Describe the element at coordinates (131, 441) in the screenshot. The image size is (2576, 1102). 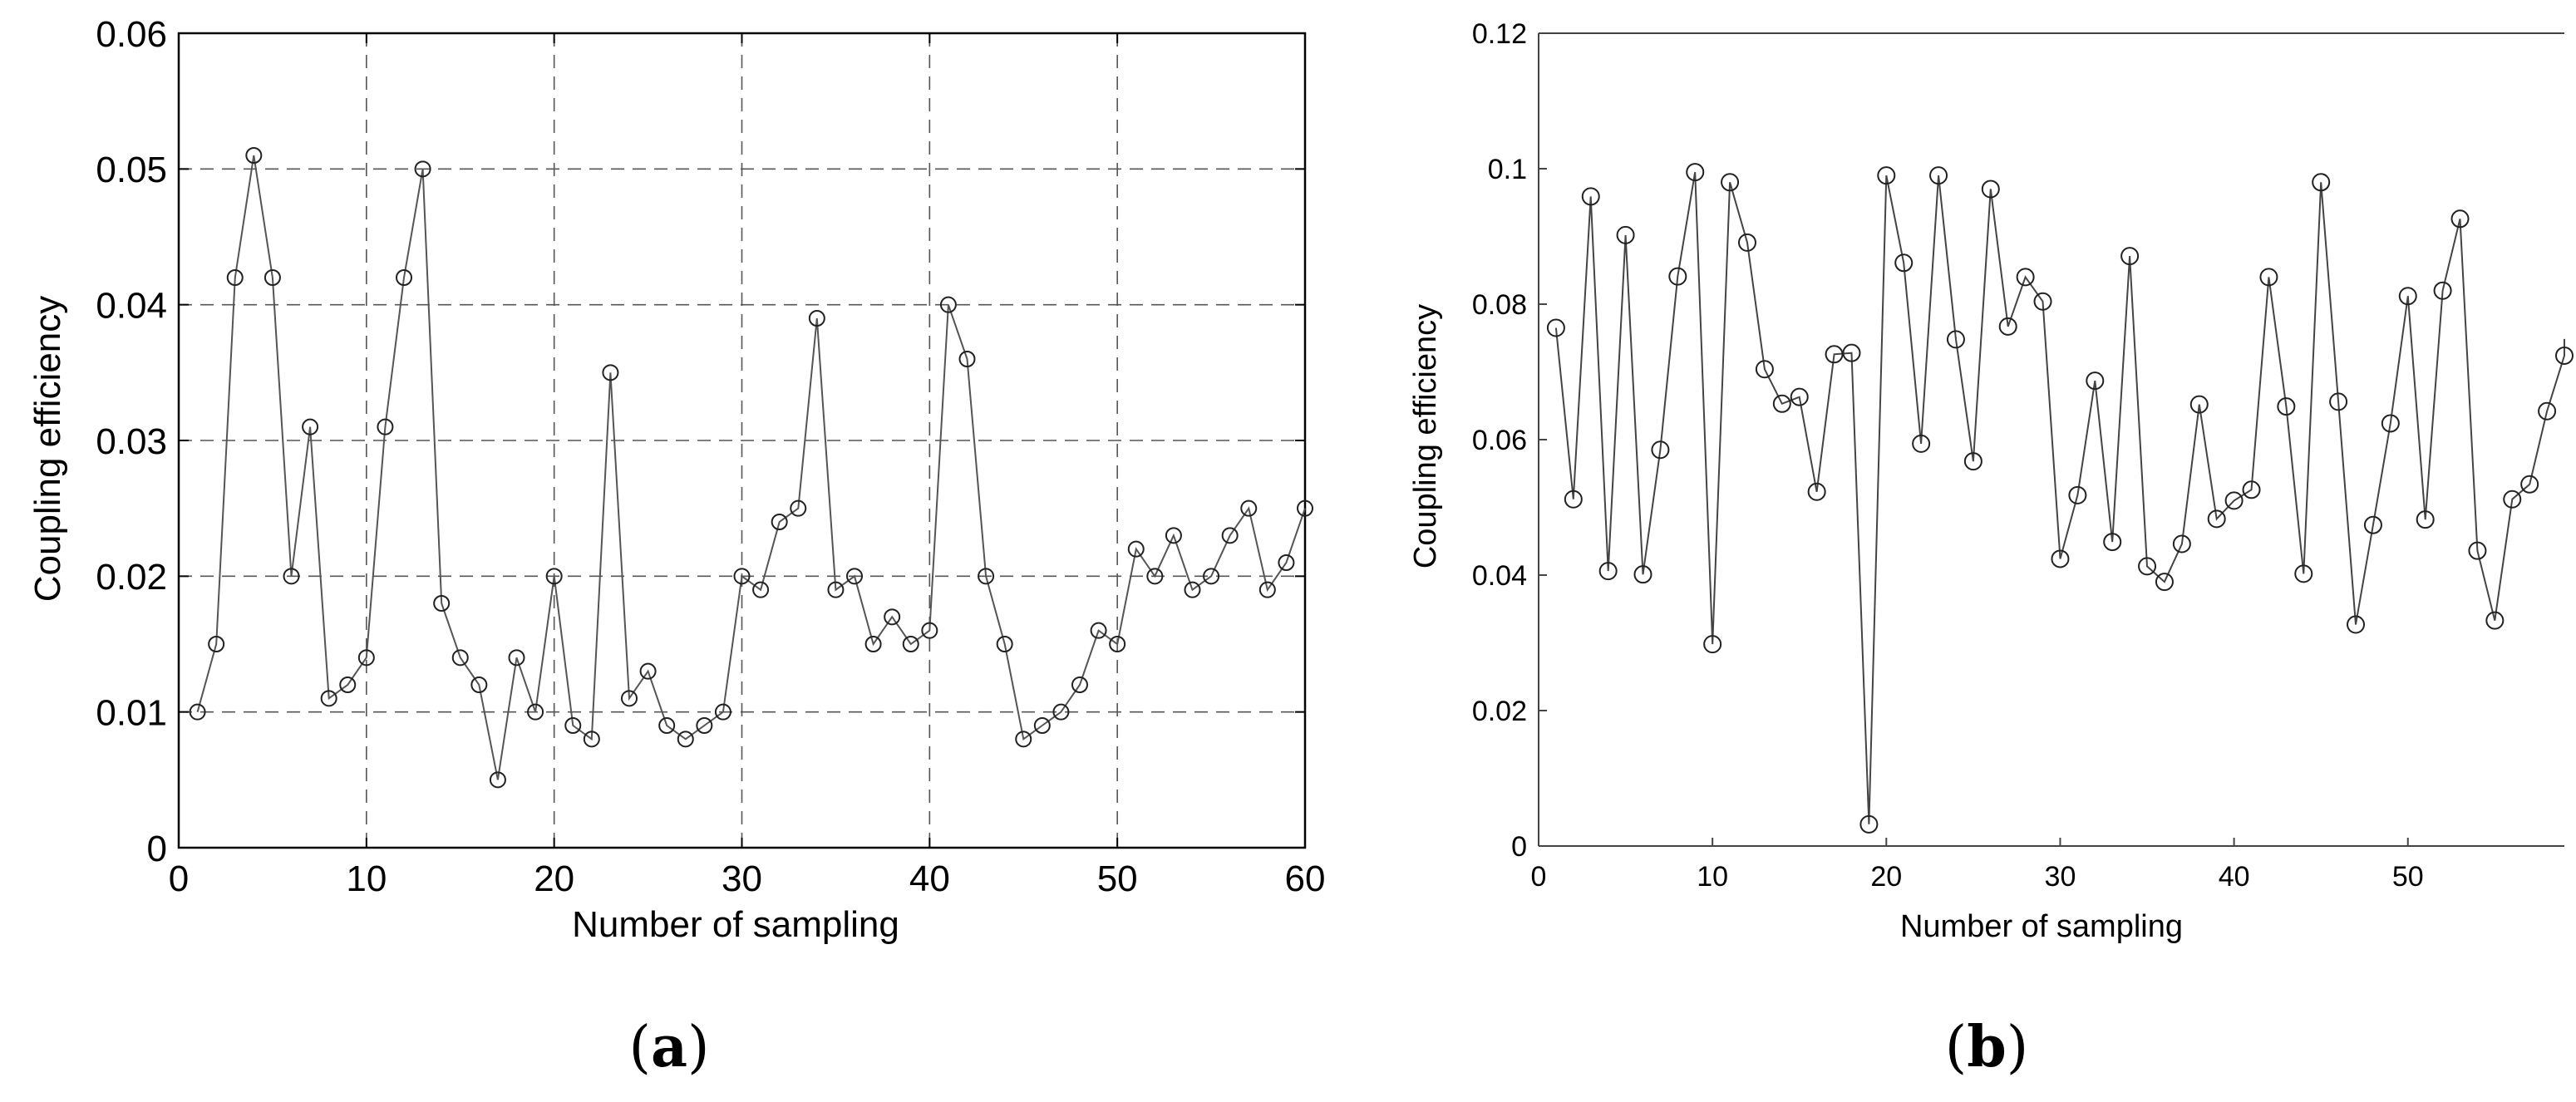
I see `y-tick-label: 0.03` at that location.